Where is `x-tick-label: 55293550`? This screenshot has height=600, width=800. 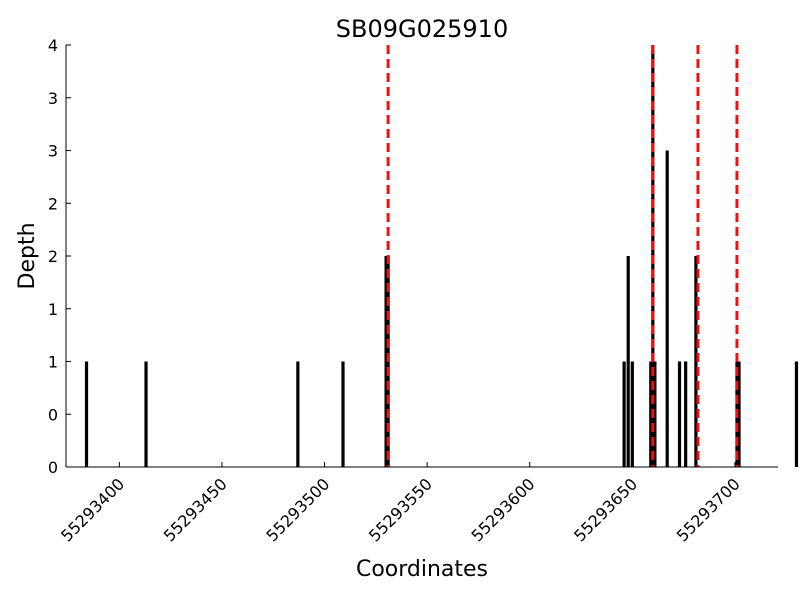 x-tick-label: 55293550 is located at coordinates (400, 509).